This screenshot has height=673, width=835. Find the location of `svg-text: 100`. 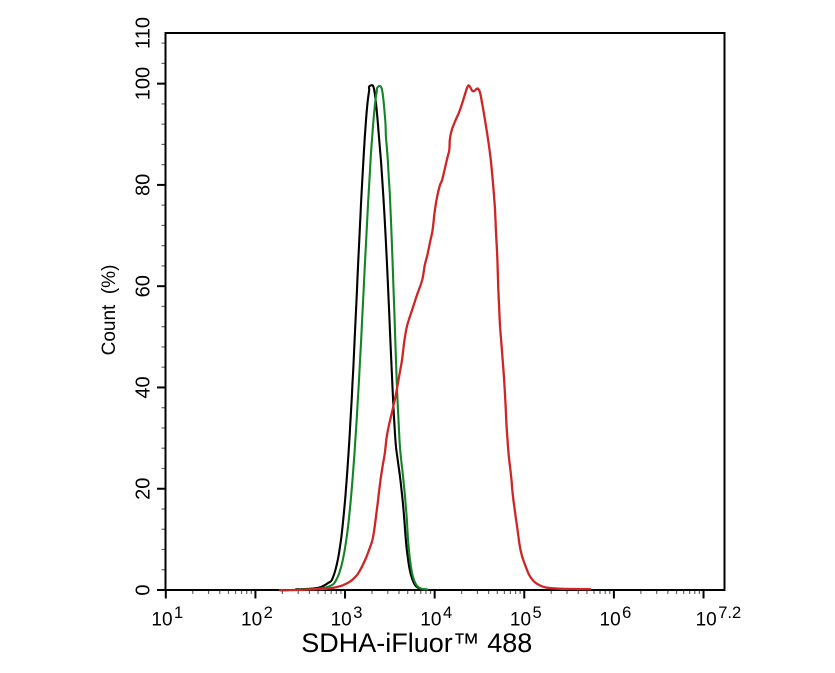

svg-text: 100 is located at coordinates (144, 83).